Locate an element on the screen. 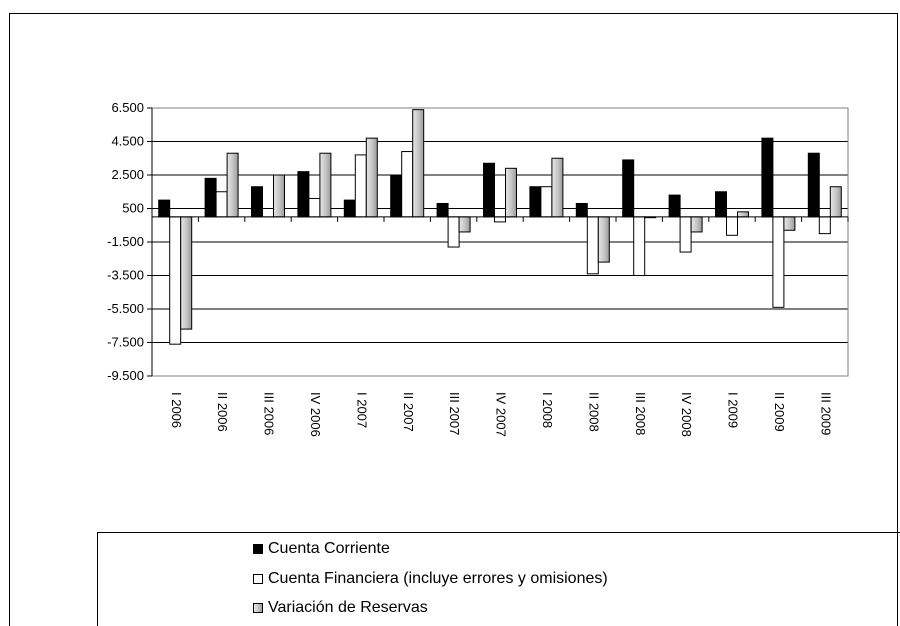 Image resolution: width=900 pixels, height=626 pixels. y-tick-label: 6.500 is located at coordinates (127, 107).